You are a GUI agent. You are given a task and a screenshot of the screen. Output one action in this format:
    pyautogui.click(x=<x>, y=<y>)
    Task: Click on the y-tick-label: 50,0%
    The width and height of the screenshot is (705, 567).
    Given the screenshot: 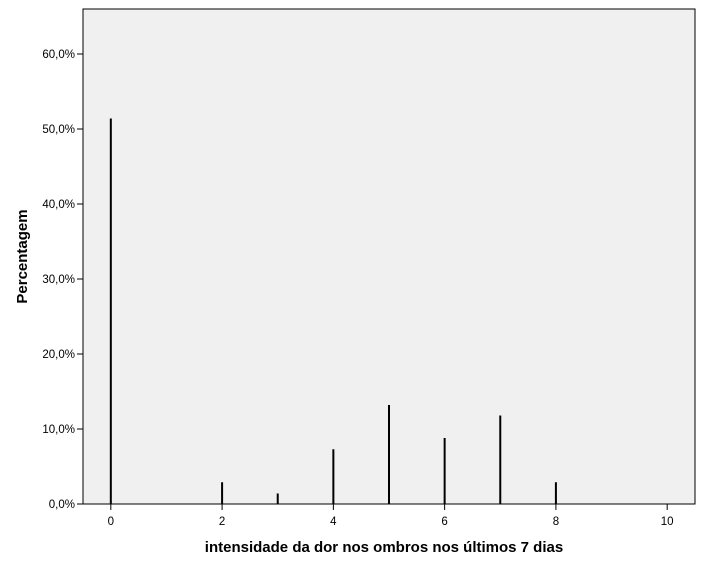 What is the action you would take?
    pyautogui.click(x=58, y=130)
    